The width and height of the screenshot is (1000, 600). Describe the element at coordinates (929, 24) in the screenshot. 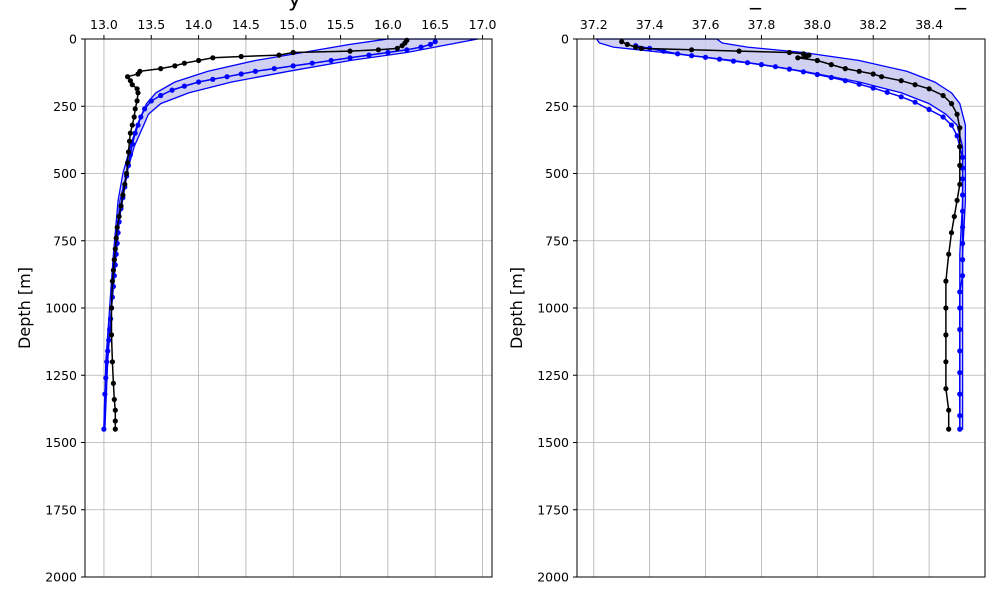

I see `x-tick-label: 38.4` at that location.